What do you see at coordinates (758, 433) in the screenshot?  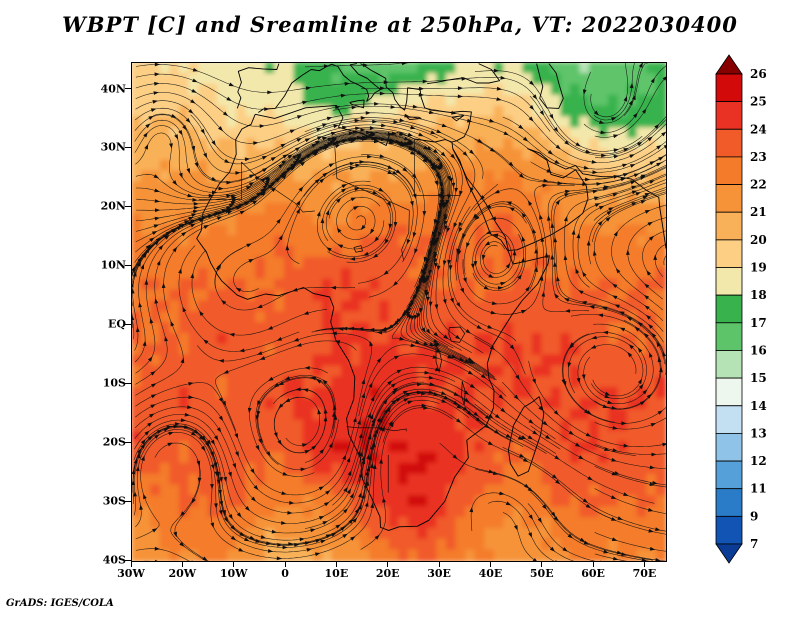 I see `colorbar-label: 13` at bounding box center [758, 433].